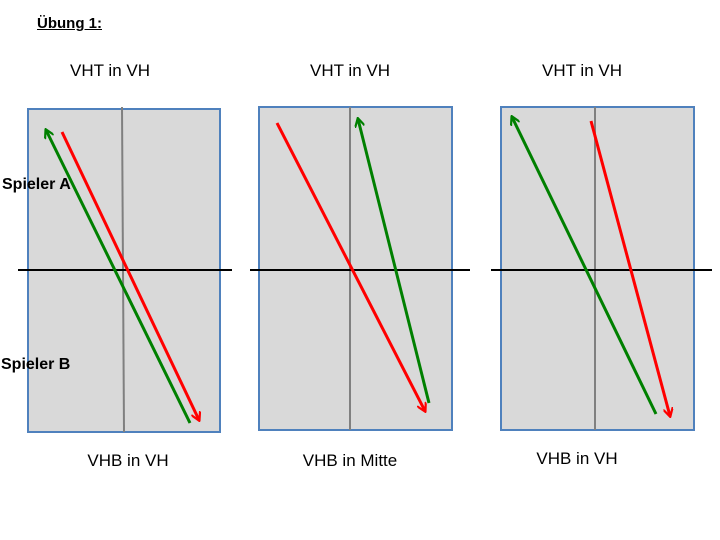 This screenshot has width=720, height=540. What do you see at coordinates (110, 70) in the screenshot?
I see `panel-1-top-label: VHT in VH` at bounding box center [110, 70].